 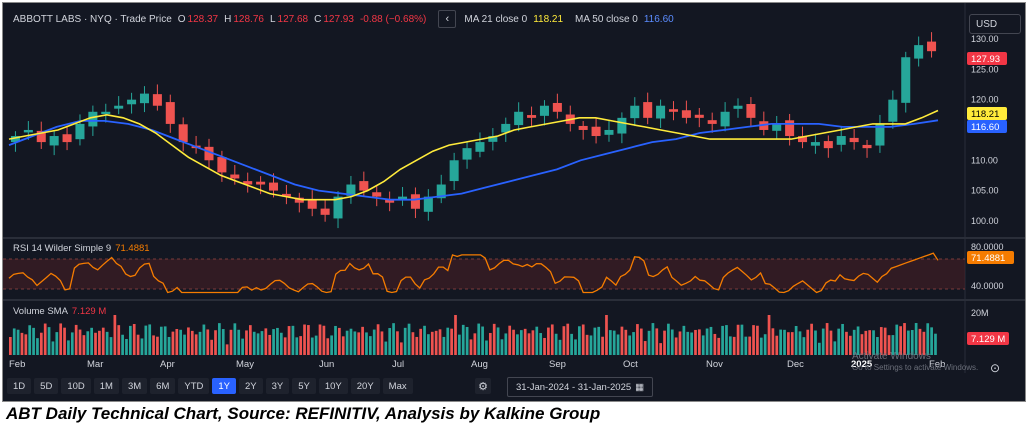 I want to click on time-tick-label: Dec, so click(x=795, y=364).